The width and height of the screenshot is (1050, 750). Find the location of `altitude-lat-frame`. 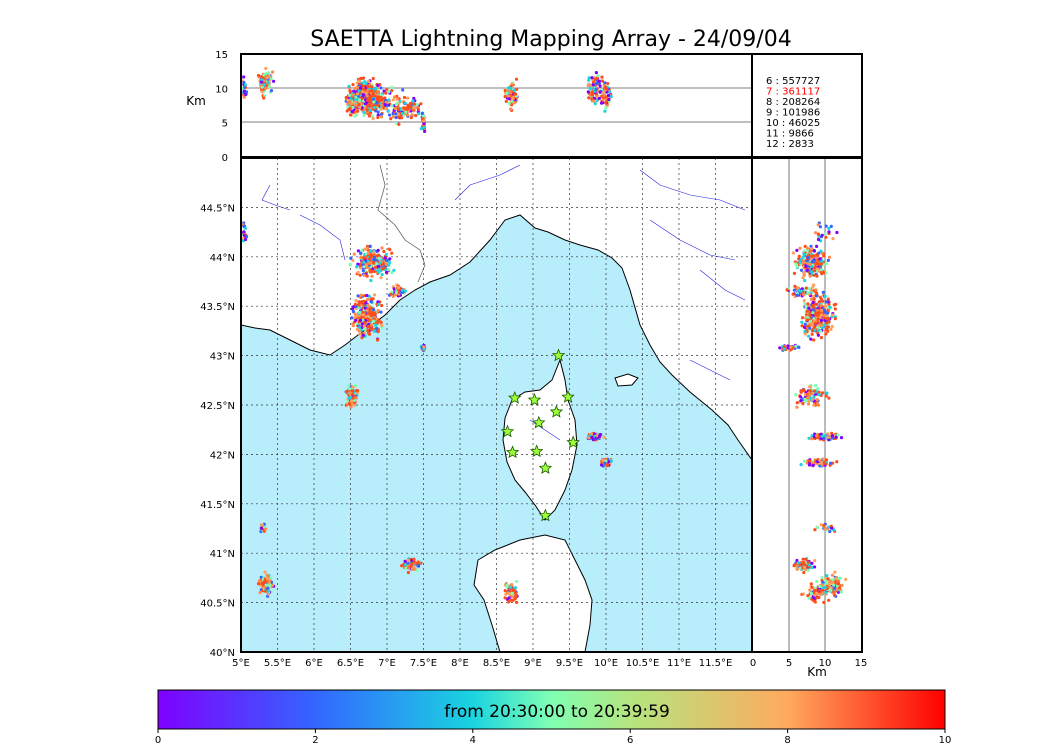

altitude-lat-frame is located at coordinates (807, 405).